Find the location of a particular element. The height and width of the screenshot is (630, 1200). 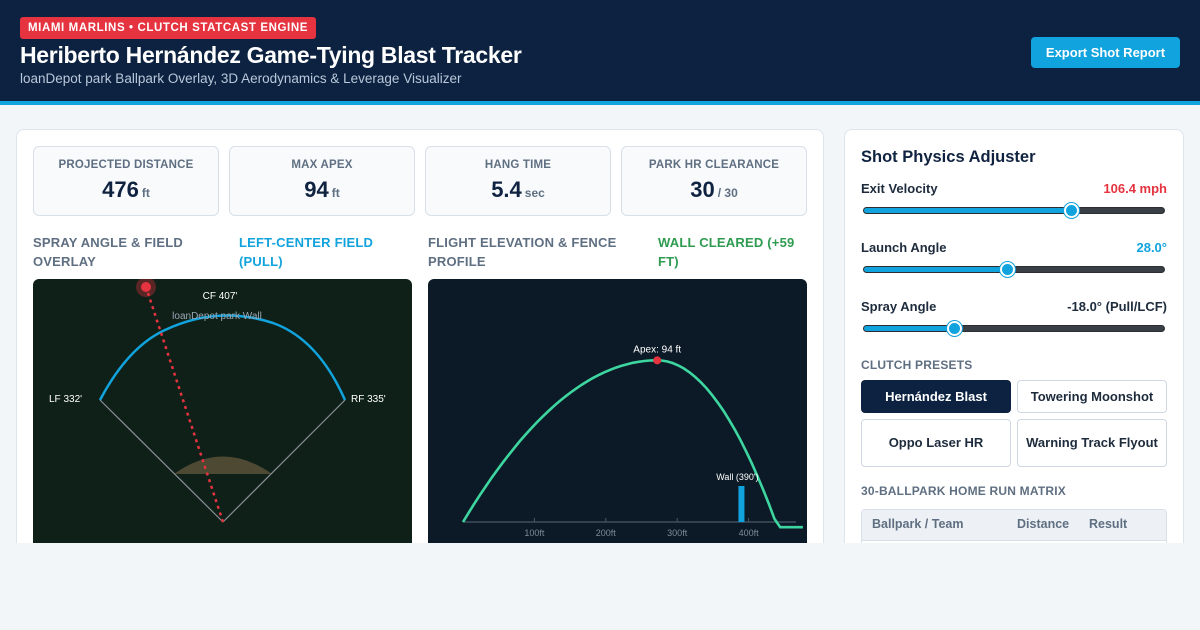

exit-velocity-label: Exit Velocity is located at coordinates (899, 188).